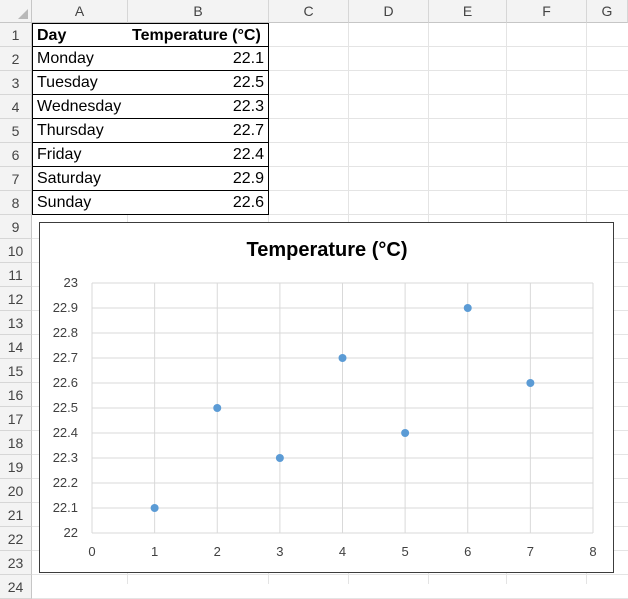 This screenshot has height=599, width=628. I want to click on row-header-13: 13, so click(16, 323).